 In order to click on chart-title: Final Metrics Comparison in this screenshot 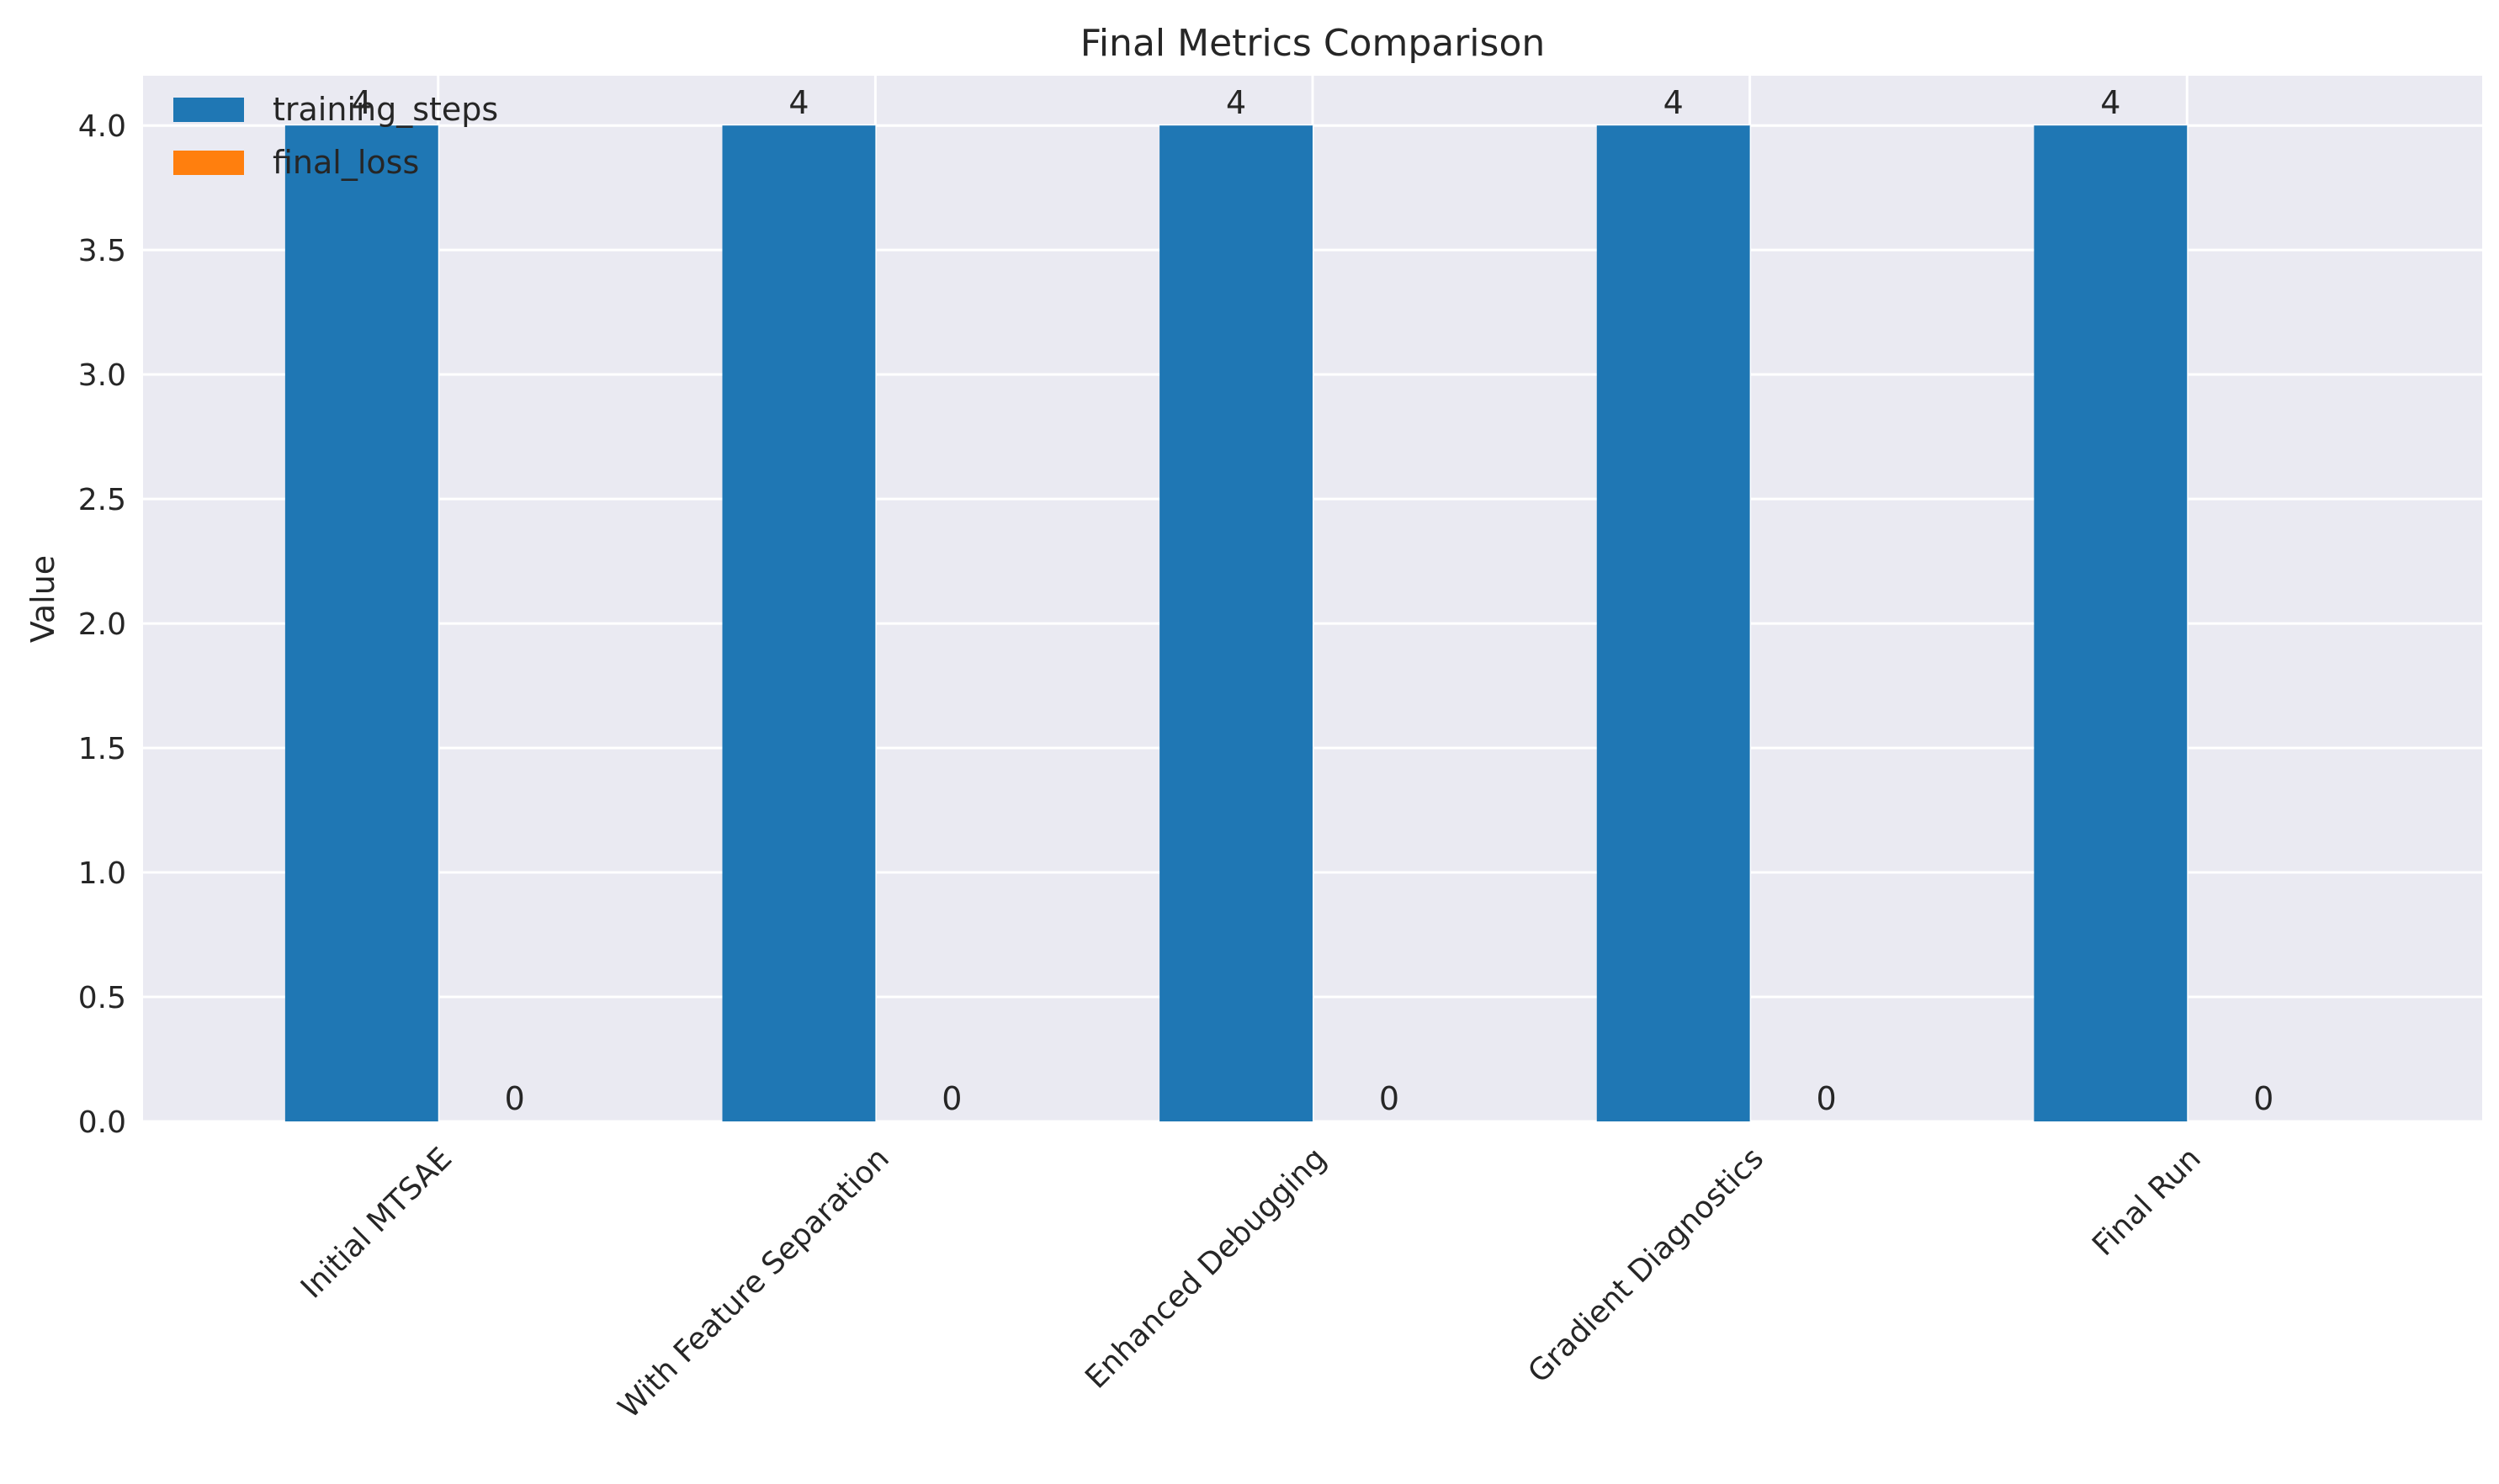, I will do `click(1313, 43)`.